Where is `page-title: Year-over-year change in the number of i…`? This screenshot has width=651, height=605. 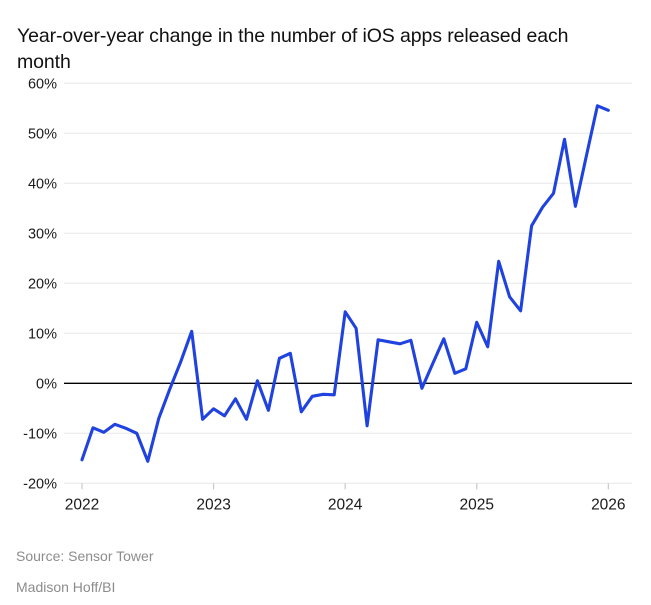
page-title: Year-over-year change in the number of i… is located at coordinates (293, 49).